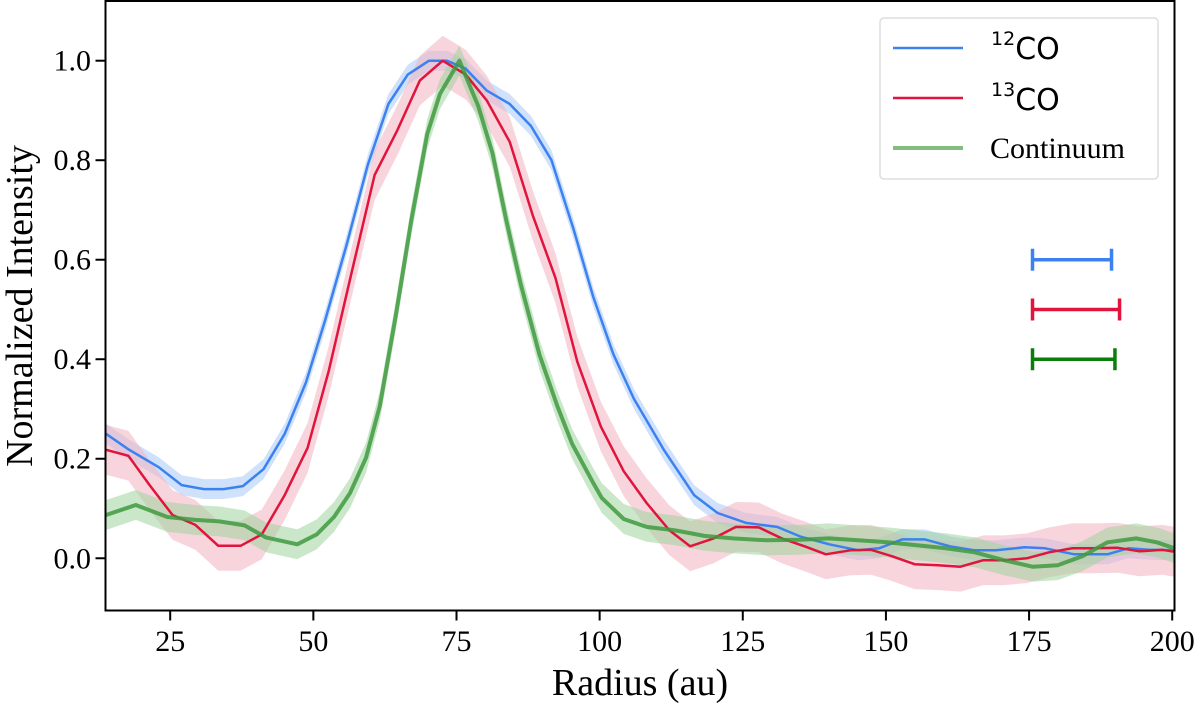 Image resolution: width=1200 pixels, height=705 pixels. I want to click on x-axis-label: Radius (au), so click(640, 683).